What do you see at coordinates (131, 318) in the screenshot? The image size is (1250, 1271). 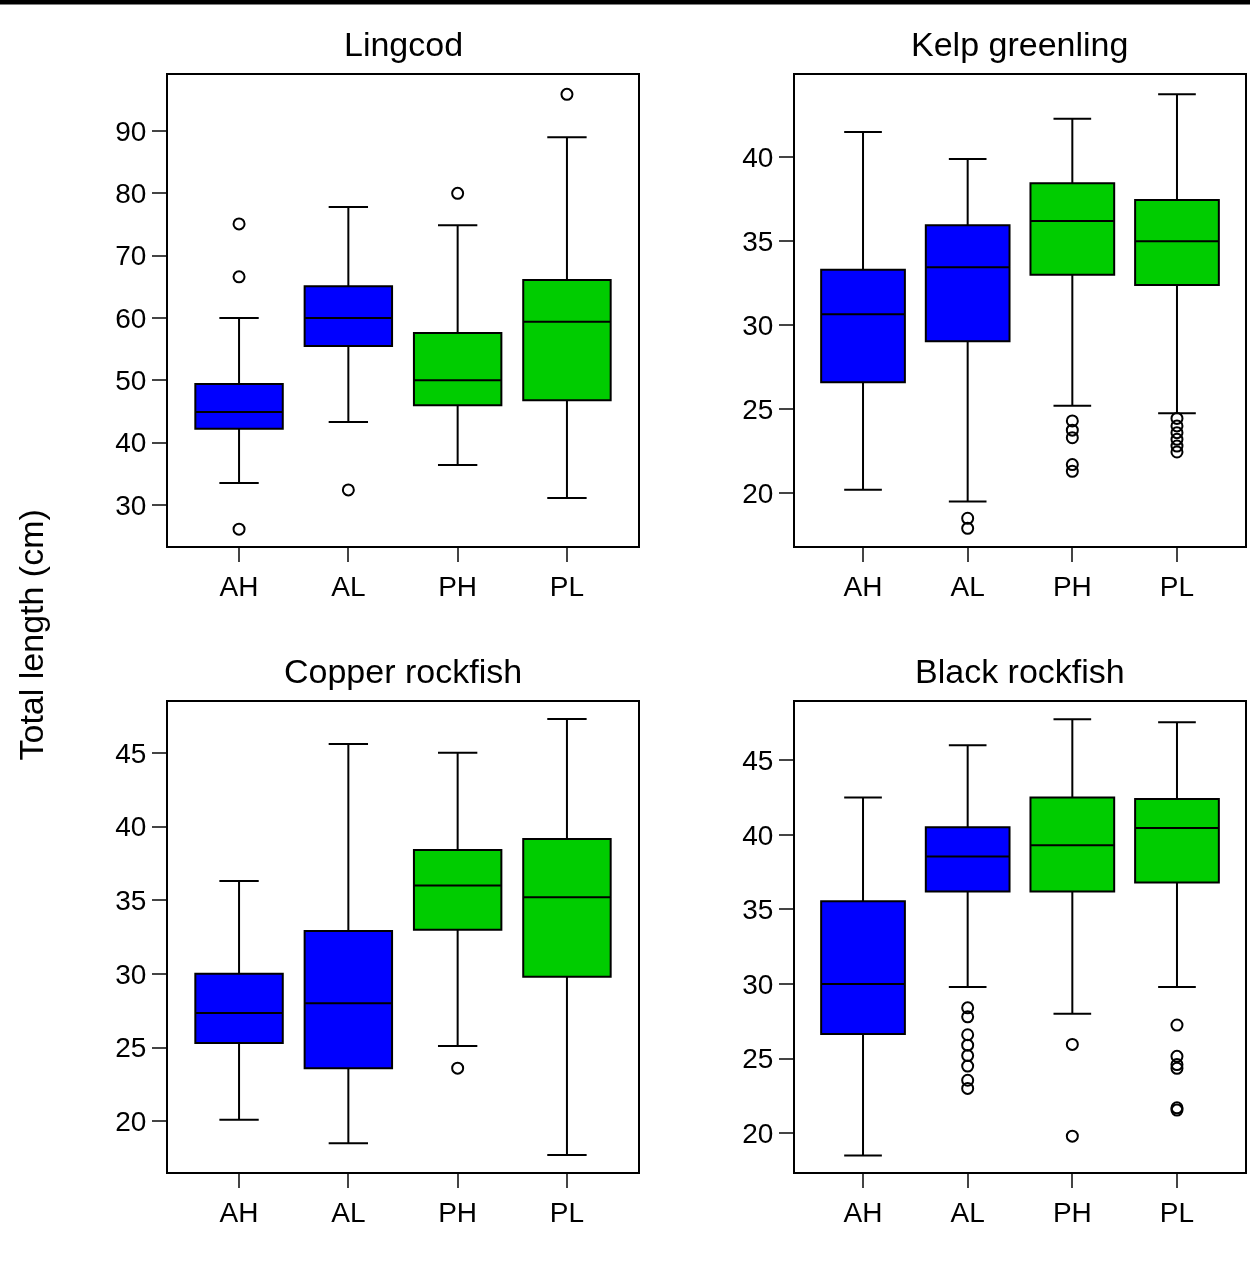 I see `y-tick-label: 60` at bounding box center [131, 318].